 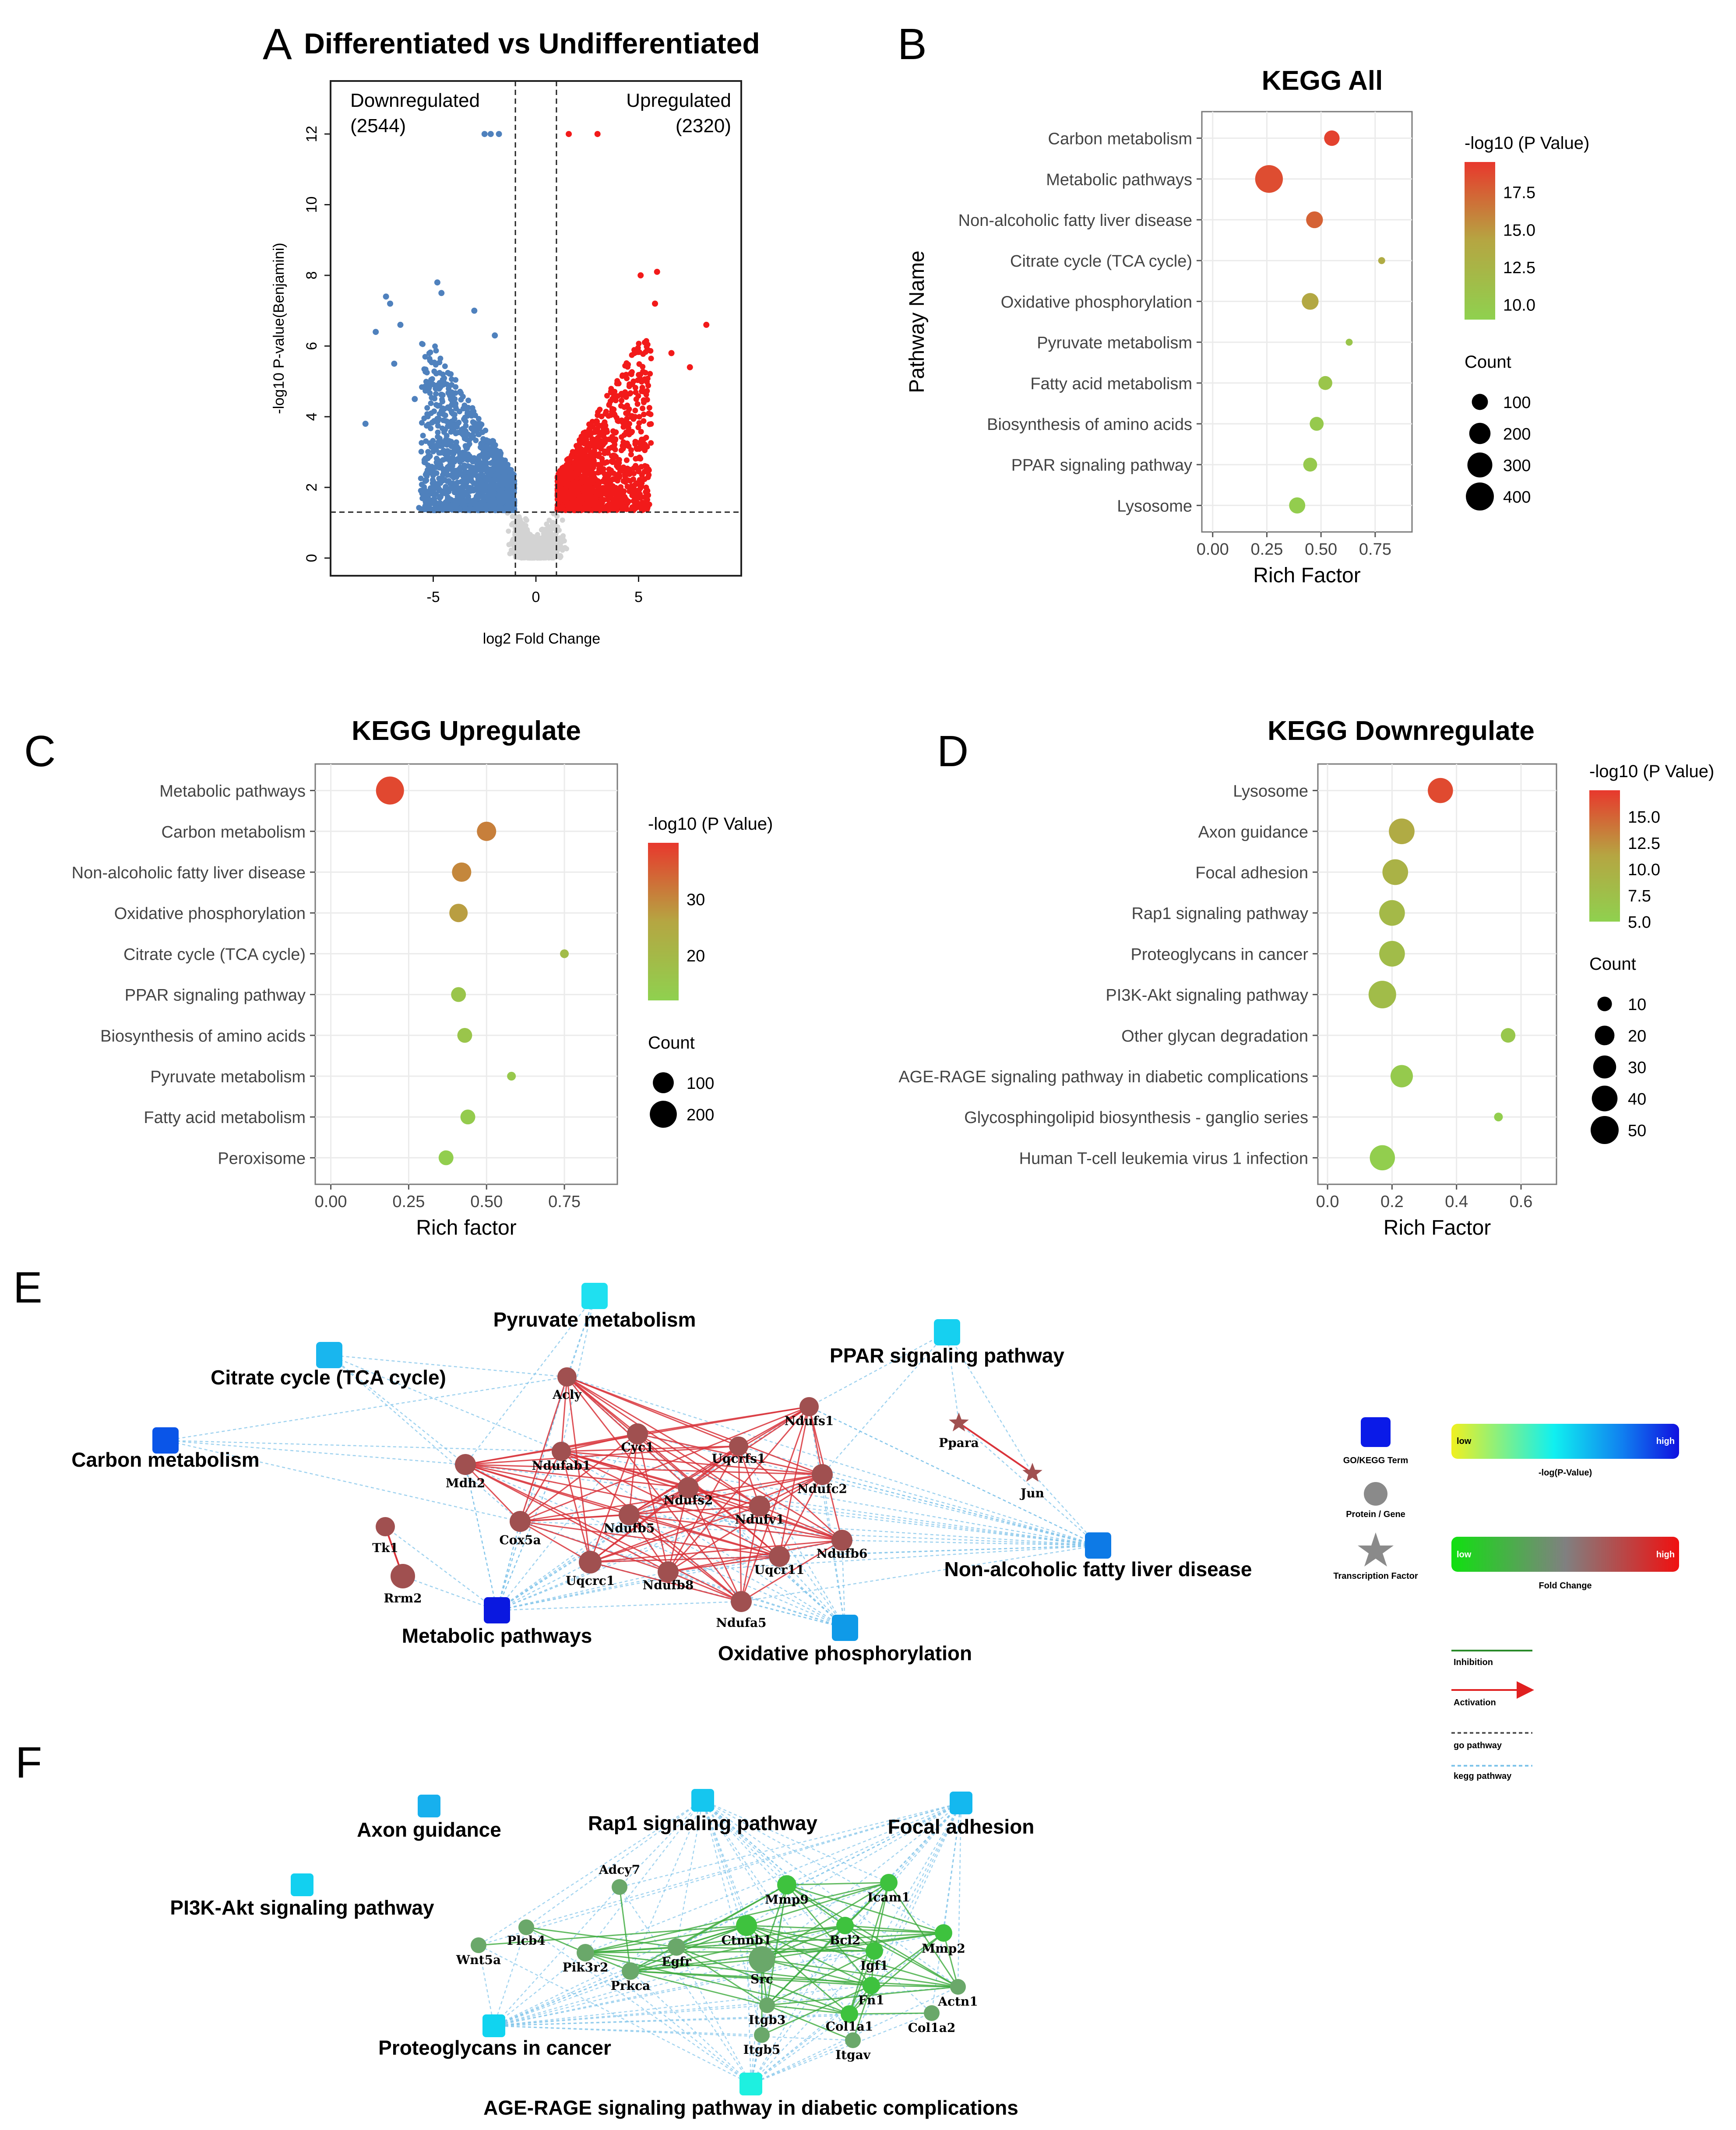 What do you see at coordinates (957, 2001) in the screenshot?
I see `gene-label: Actn1` at bounding box center [957, 2001].